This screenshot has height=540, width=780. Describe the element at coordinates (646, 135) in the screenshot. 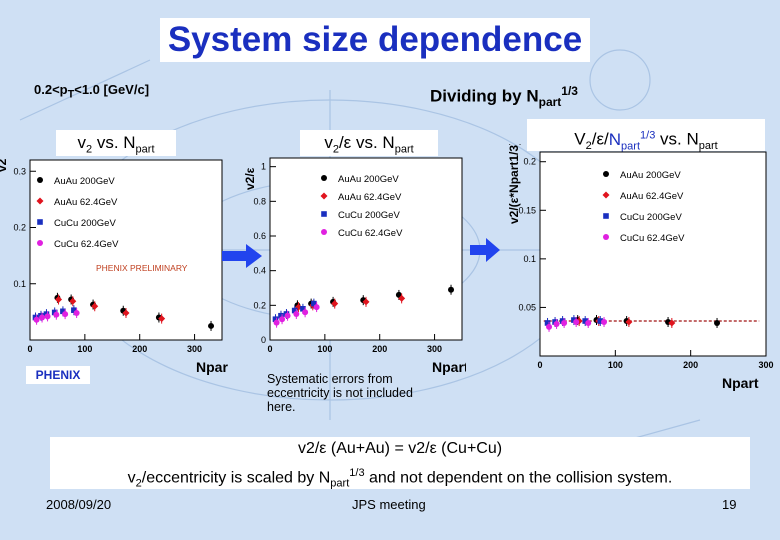

I see `panel-label-3: V2/ε/Npart1/3 vs. Npart` at that location.